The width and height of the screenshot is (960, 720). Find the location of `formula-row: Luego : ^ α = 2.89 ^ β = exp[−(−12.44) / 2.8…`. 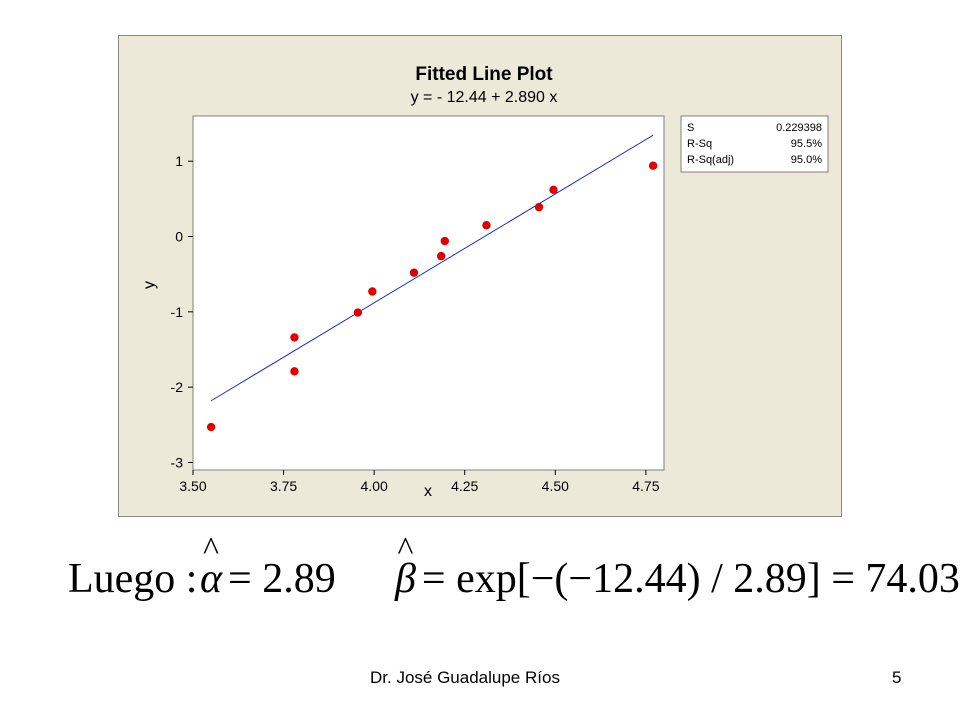

formula-row: Luego : ^ α = 2.89 ^ β = exp[−(−12.44) / 2.8… is located at coordinates (480, 578).